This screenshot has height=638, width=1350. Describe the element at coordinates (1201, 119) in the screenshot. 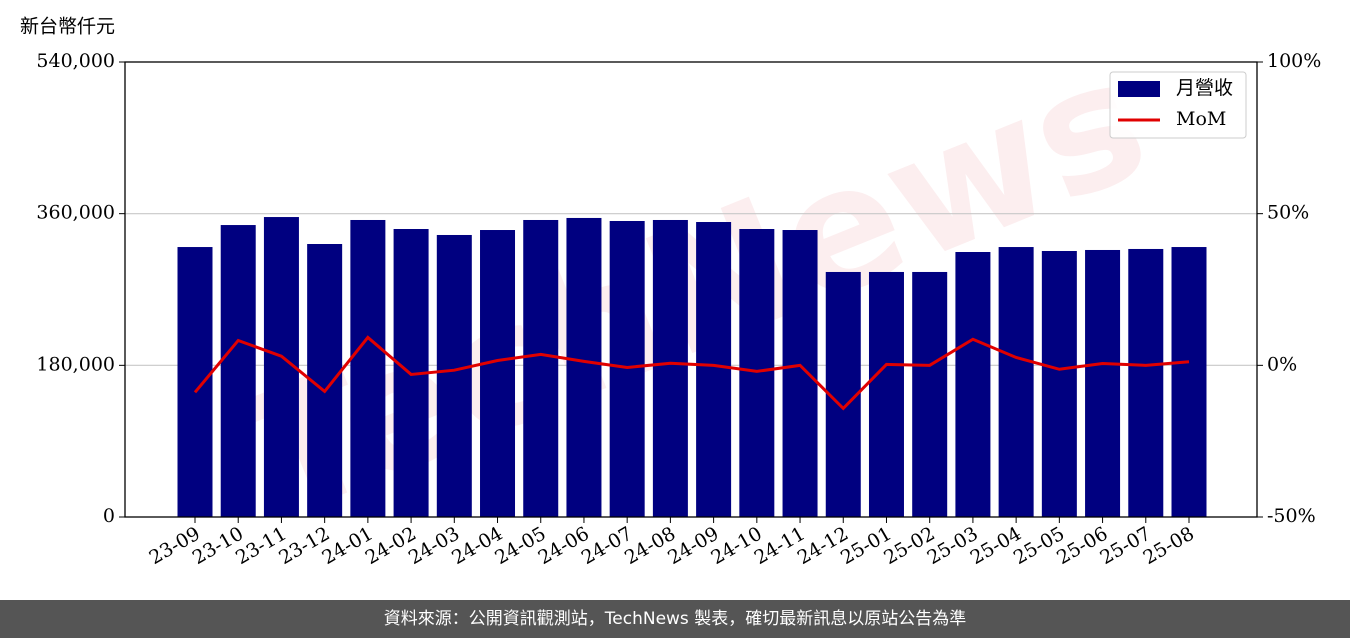

I see `legend-label: MoM` at that location.